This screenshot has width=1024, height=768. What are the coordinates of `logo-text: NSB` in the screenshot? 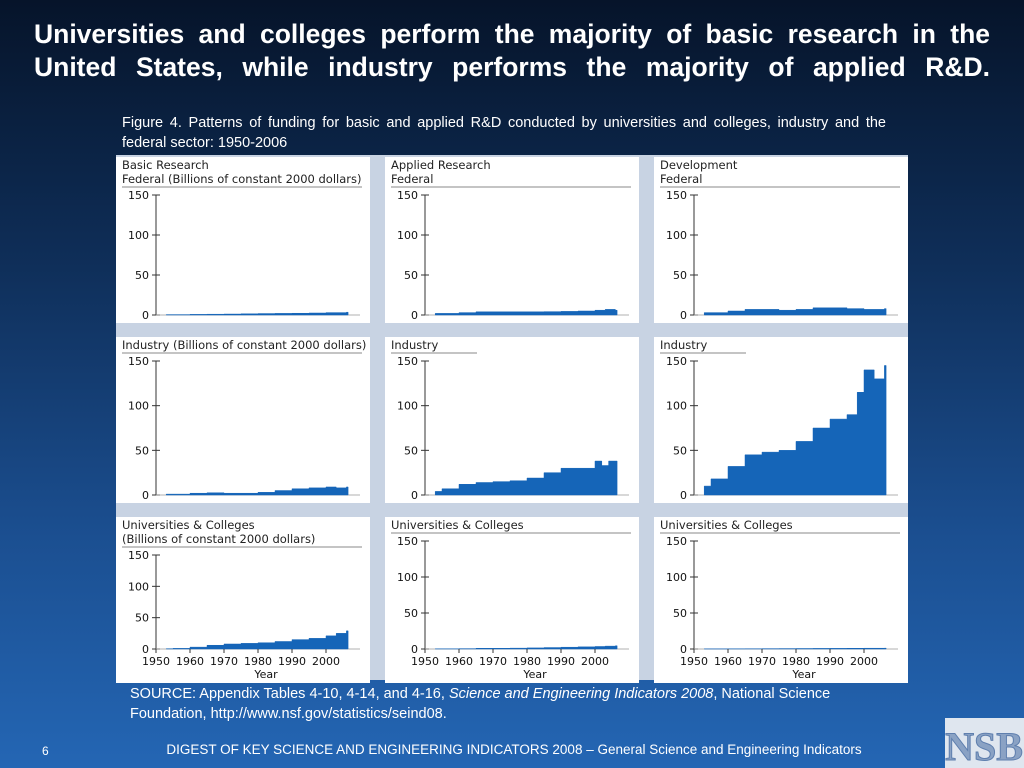 It's located at (984, 746).